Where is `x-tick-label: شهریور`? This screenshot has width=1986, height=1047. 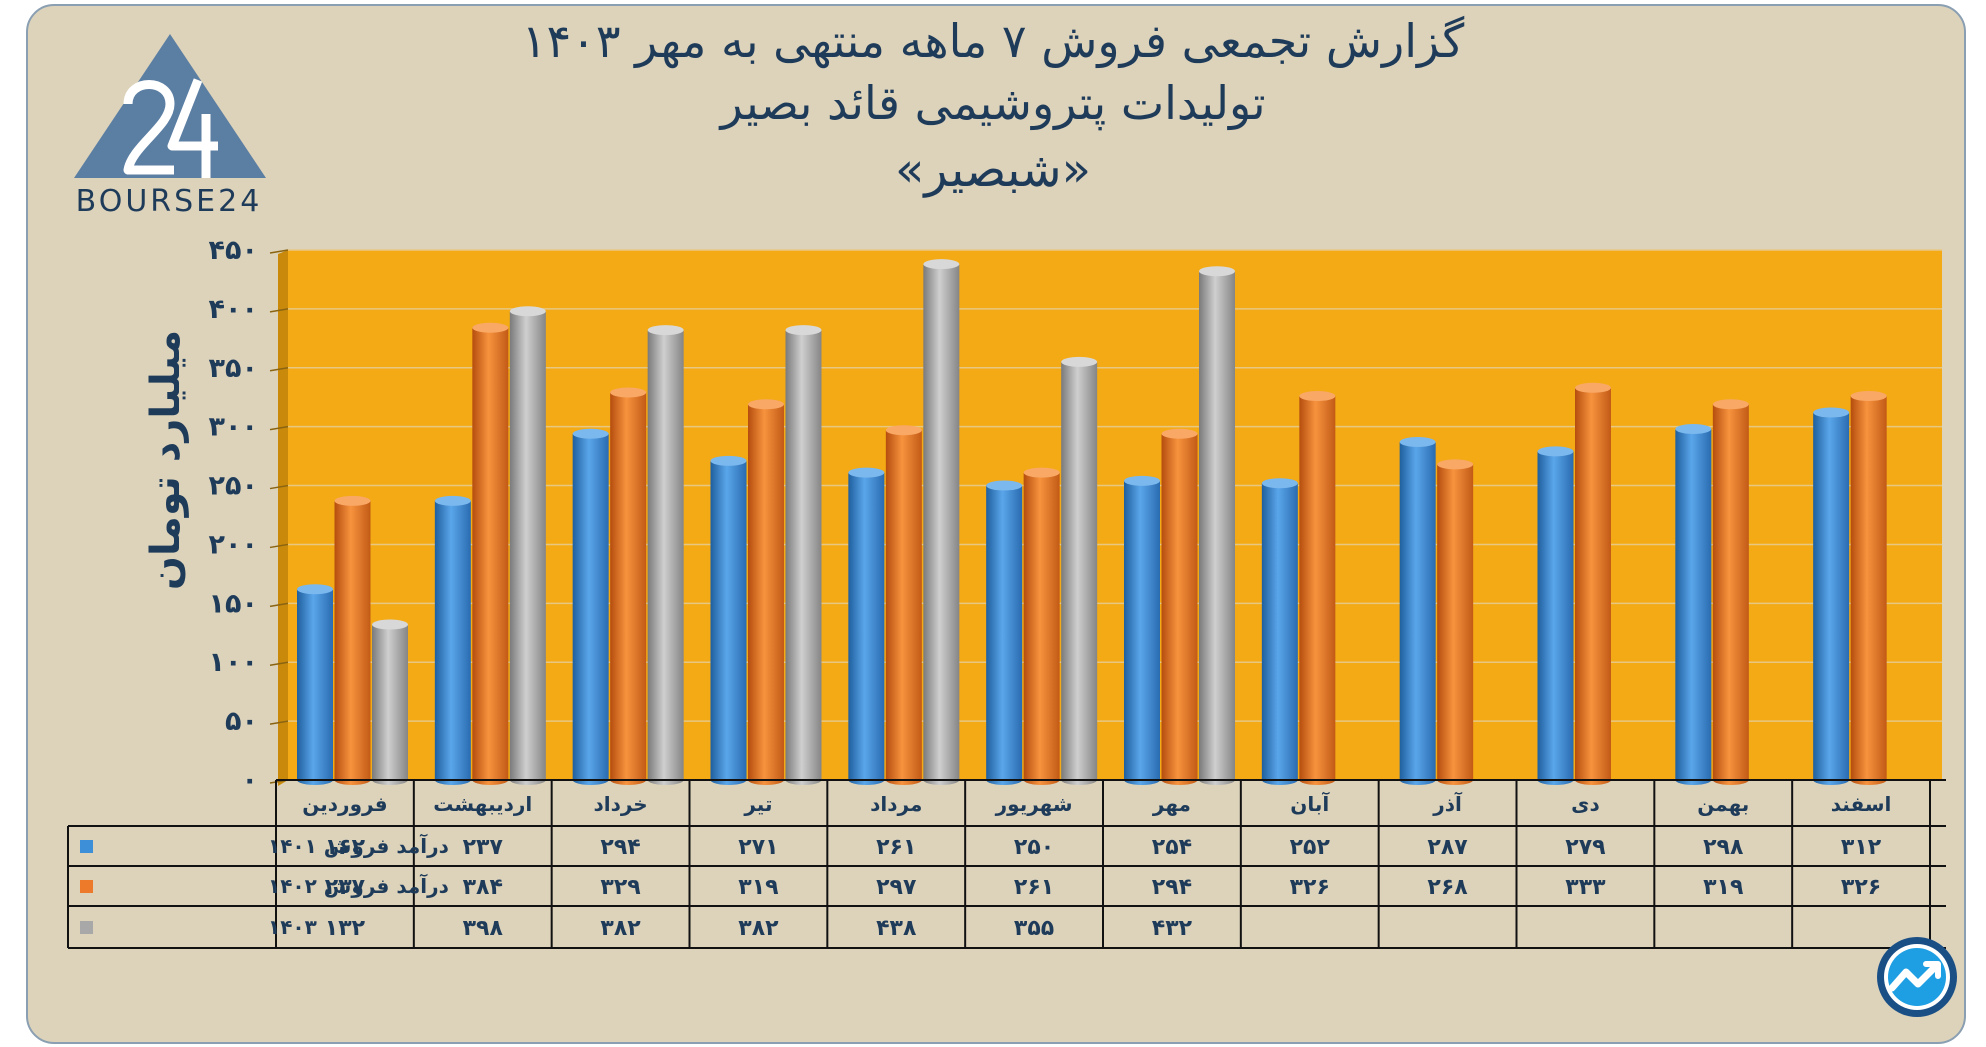
x-tick-label: شهریور is located at coordinates (1034, 804).